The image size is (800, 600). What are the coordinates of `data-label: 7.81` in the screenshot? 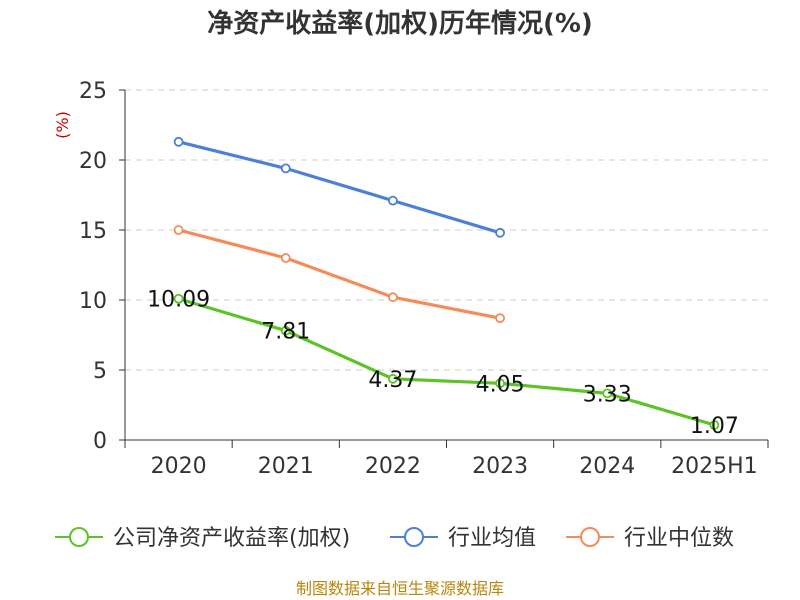 It's located at (285, 332).